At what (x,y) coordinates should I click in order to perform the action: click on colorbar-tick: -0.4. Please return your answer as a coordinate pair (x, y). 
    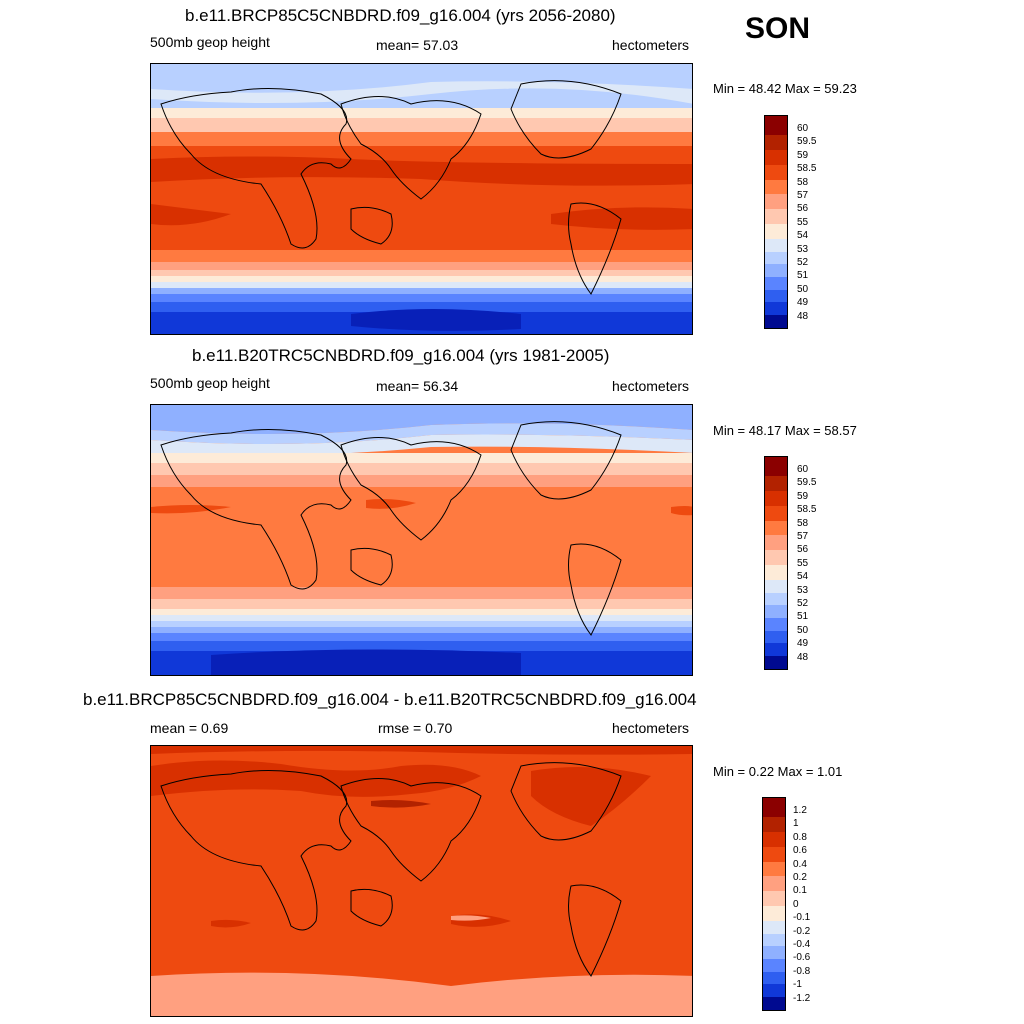
    Looking at the image, I should click on (802, 944).